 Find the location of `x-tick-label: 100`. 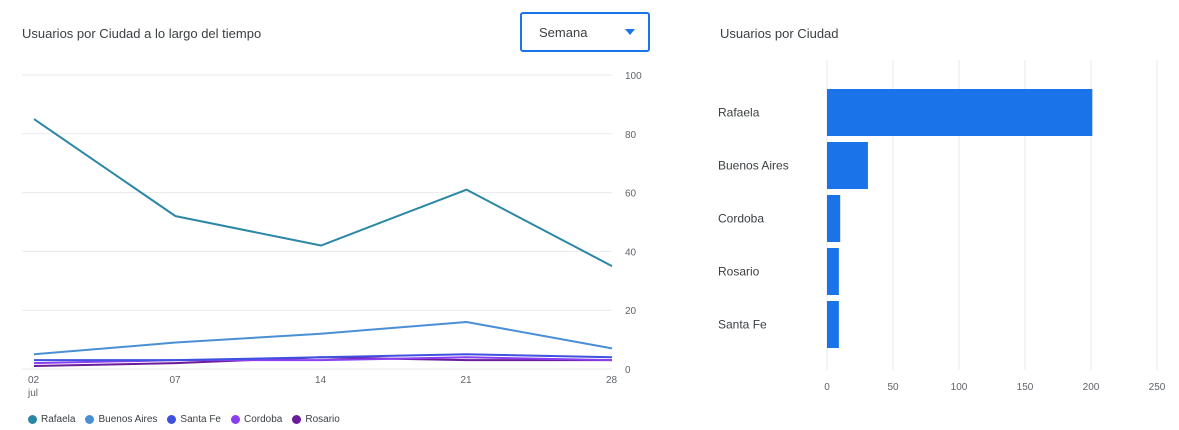

x-tick-label: 100 is located at coordinates (959, 387).